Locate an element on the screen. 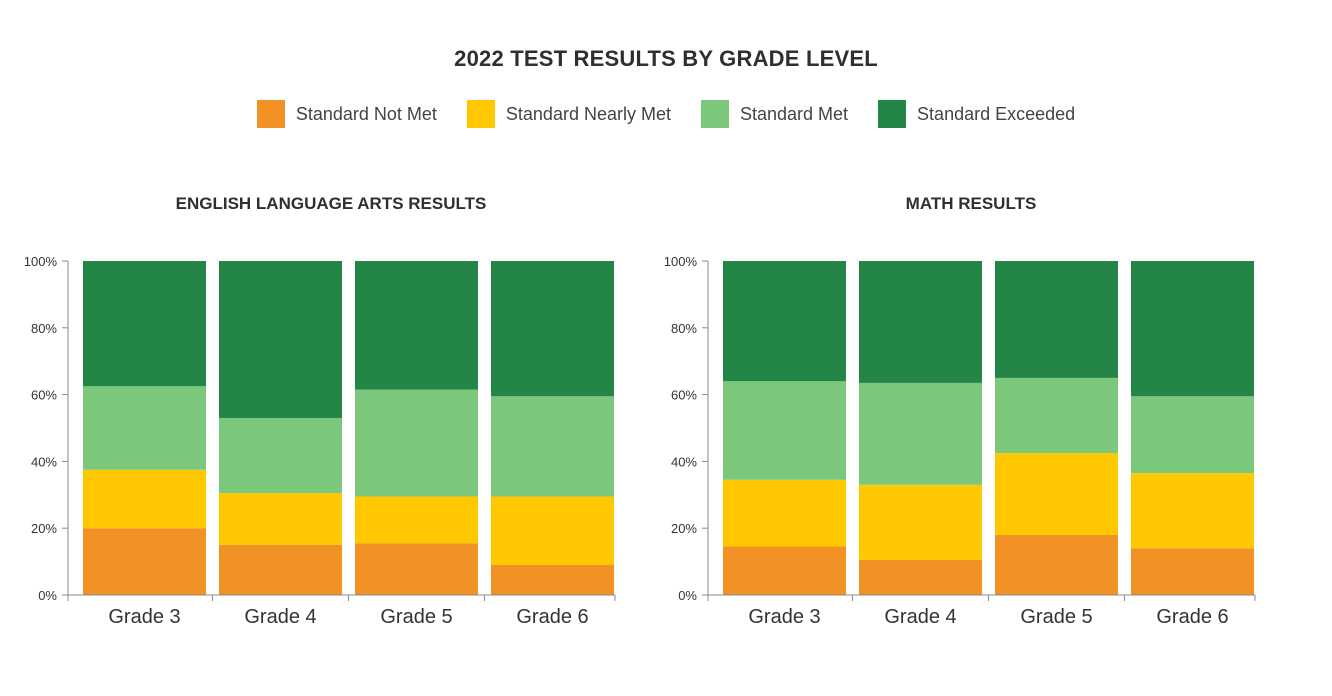 This screenshot has width=1332, height=696. legend-swatch-nearly-met is located at coordinates (480, 114).